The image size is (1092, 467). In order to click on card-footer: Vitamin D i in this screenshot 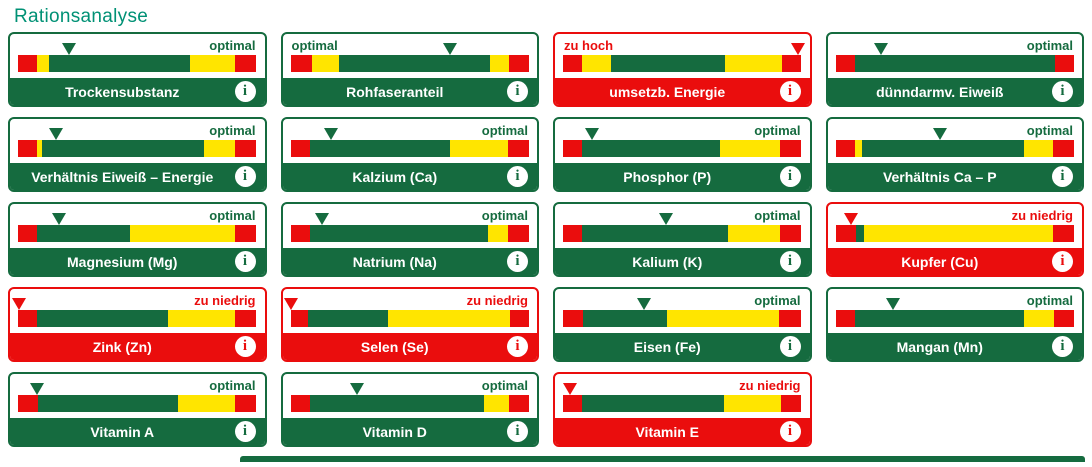, I will do `click(409, 431)`.